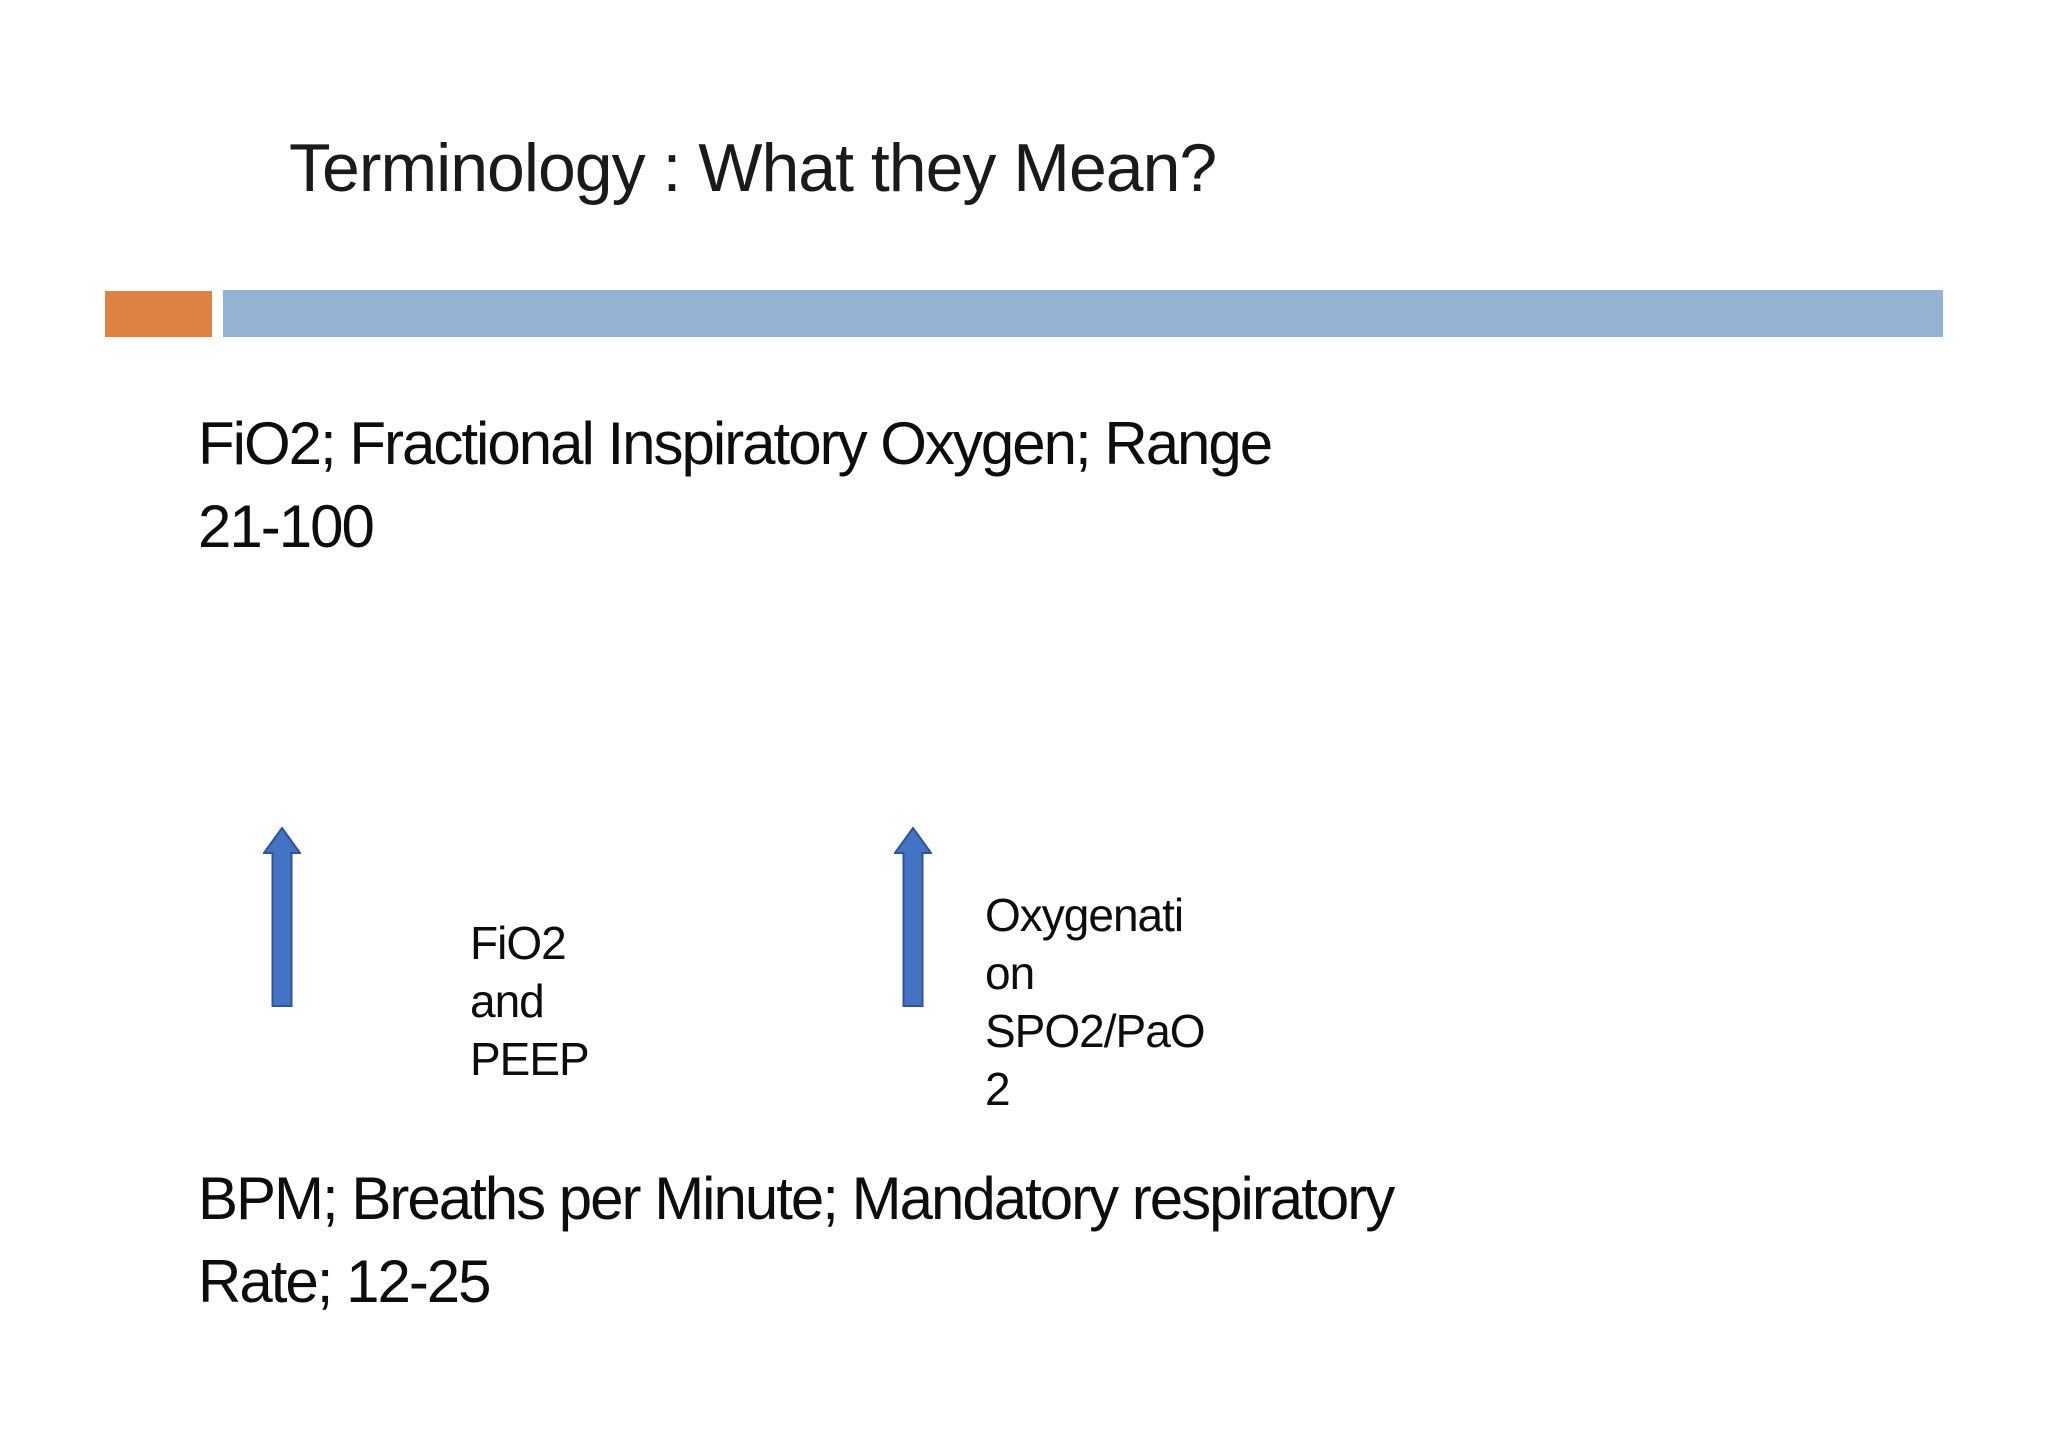 Image resolution: width=2048 pixels, height=1447 pixels. Describe the element at coordinates (1010, 973) in the screenshot. I see `right-arrow-label-line2: on` at that location.